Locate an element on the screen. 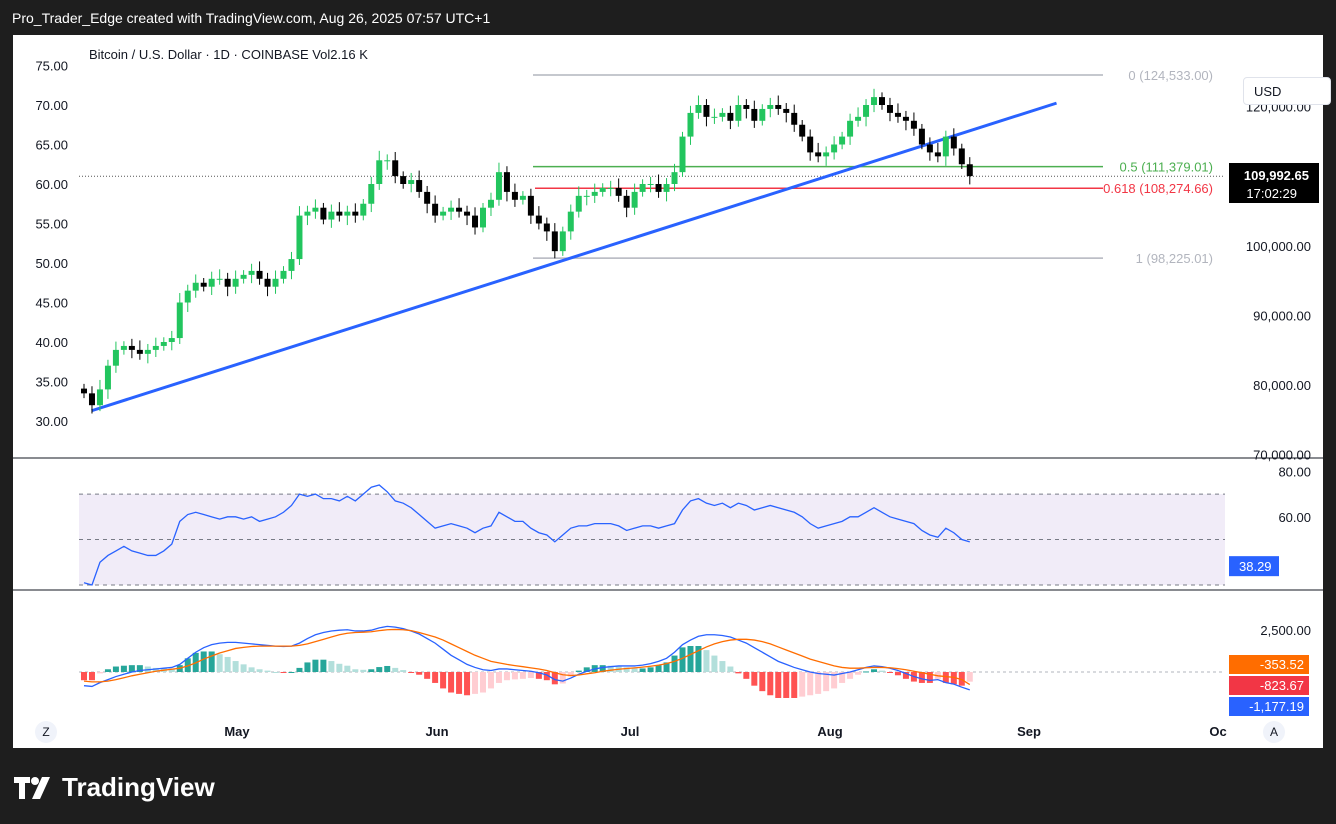 This screenshot has width=1336, height=824. last-price-badge is located at coordinates (1274, 183).